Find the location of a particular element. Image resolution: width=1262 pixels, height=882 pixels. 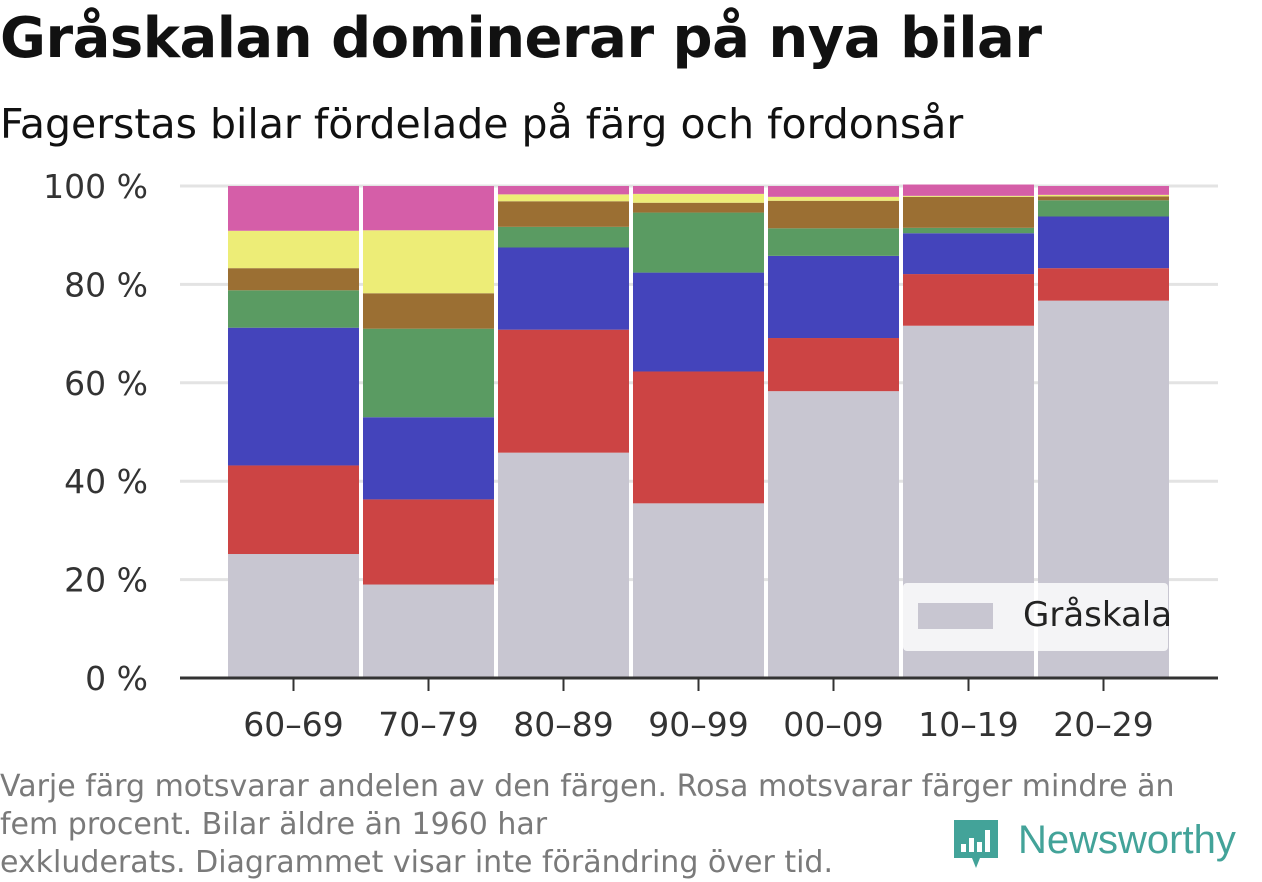

y-tick-label: 100 % is located at coordinates (95, 186).